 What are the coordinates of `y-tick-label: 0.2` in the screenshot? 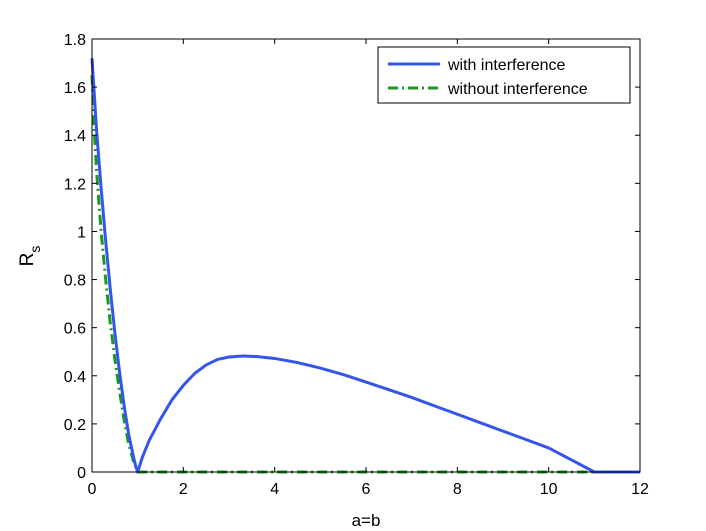 It's located at (75, 425).